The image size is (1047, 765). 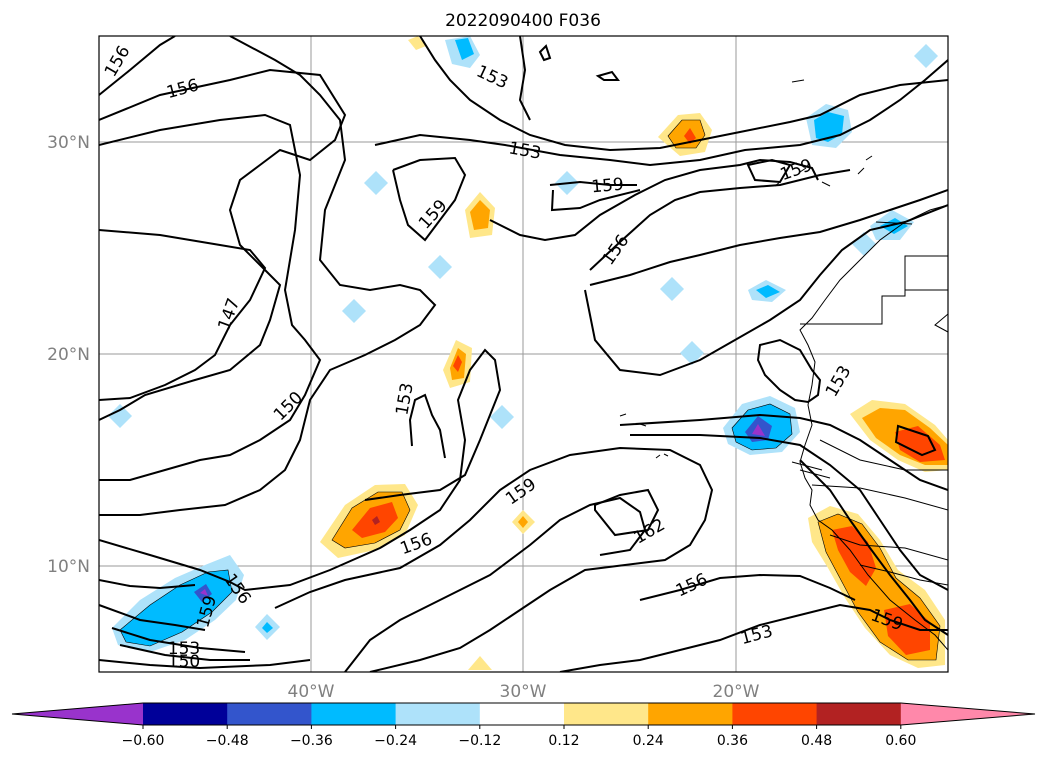 What do you see at coordinates (68, 143) in the screenshot?
I see `lat-label-30n: 30°N` at bounding box center [68, 143].